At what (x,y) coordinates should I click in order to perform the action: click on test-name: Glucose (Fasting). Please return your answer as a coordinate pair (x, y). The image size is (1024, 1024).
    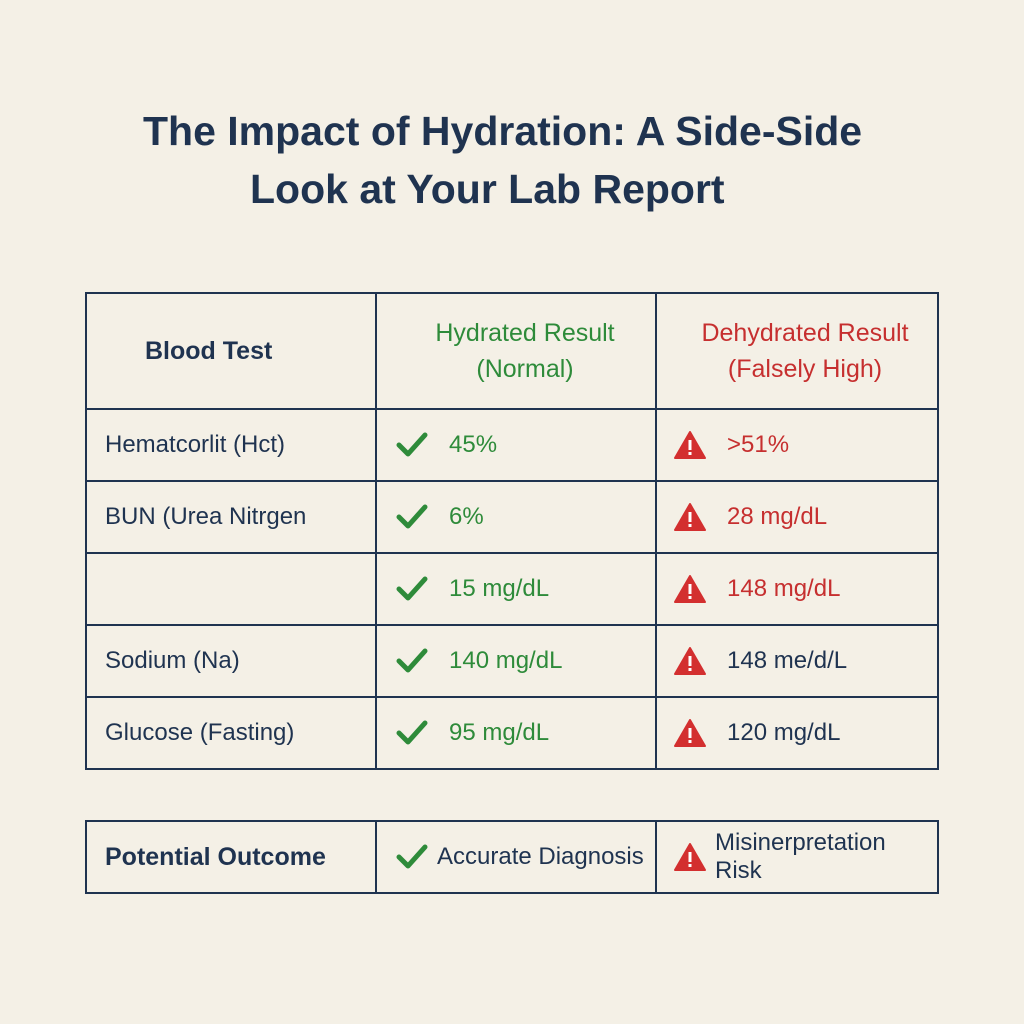
    Looking at the image, I should click on (200, 732).